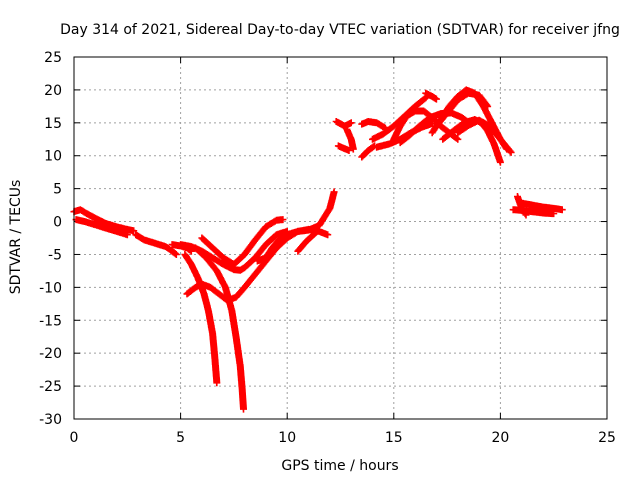 The image size is (640, 480). I want to click on x-axis-label: GPS time / hours, so click(339, 466).